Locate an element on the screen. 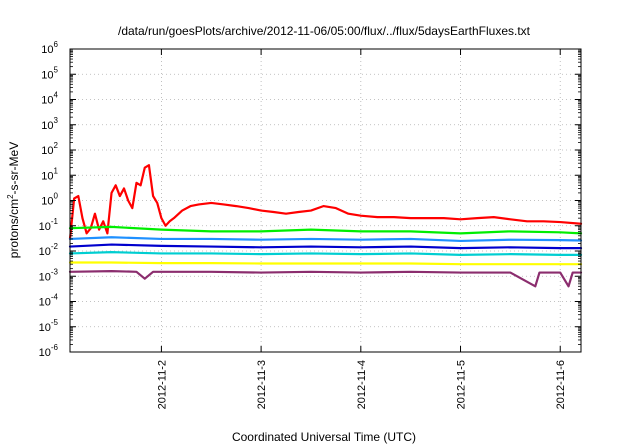  y-tick-exponent: 2 is located at coordinates (56, 145).